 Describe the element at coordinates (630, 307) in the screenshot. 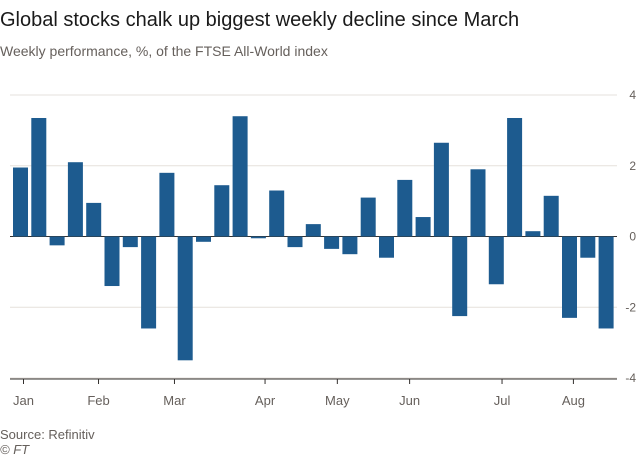

I see `y-tick-label: -2` at that location.